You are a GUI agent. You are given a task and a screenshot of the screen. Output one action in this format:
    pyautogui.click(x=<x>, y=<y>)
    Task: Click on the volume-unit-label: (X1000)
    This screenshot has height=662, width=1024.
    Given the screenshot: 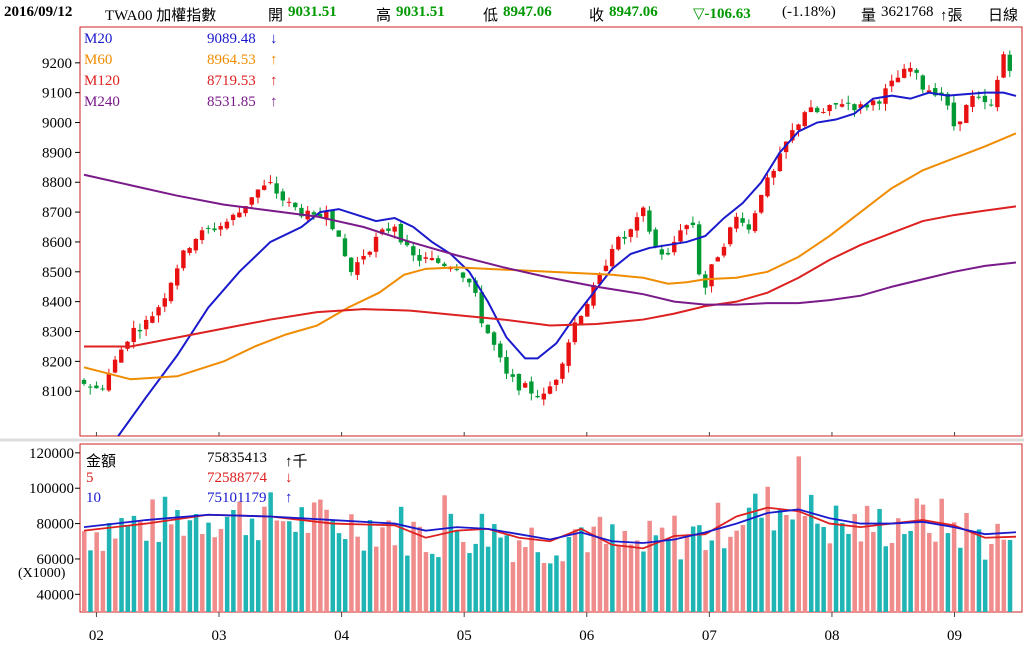 What is the action you would take?
    pyautogui.click(x=42, y=573)
    